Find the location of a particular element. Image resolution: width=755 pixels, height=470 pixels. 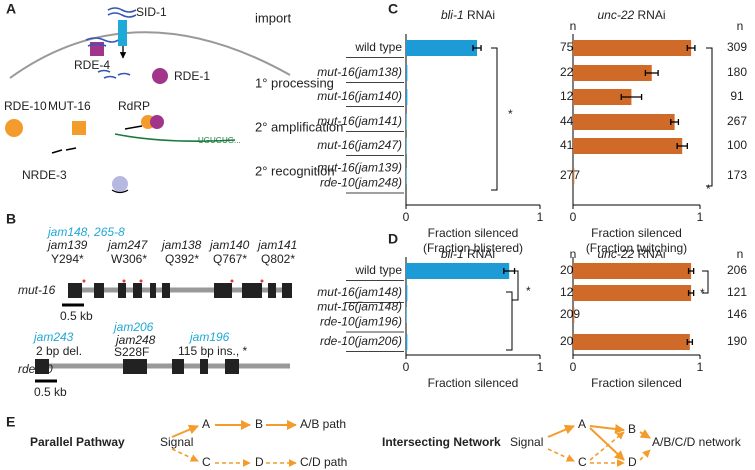

step-label: 1° processing is located at coordinates (294, 82).